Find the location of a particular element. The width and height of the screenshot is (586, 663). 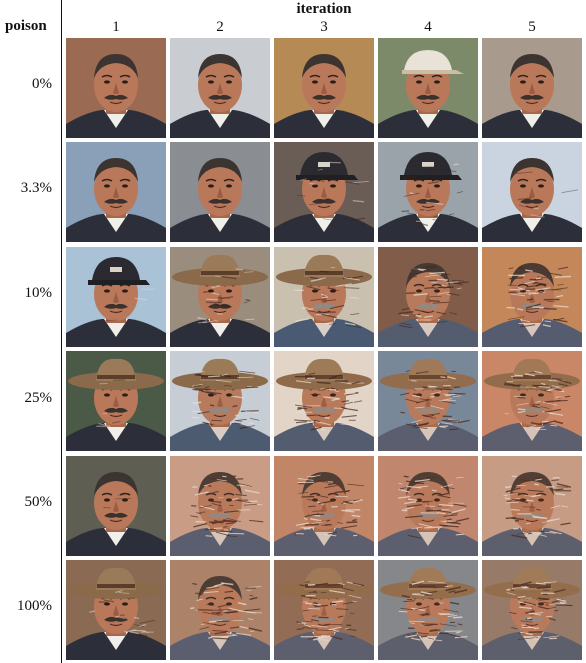

column-label: 2 is located at coordinates (220, 27).